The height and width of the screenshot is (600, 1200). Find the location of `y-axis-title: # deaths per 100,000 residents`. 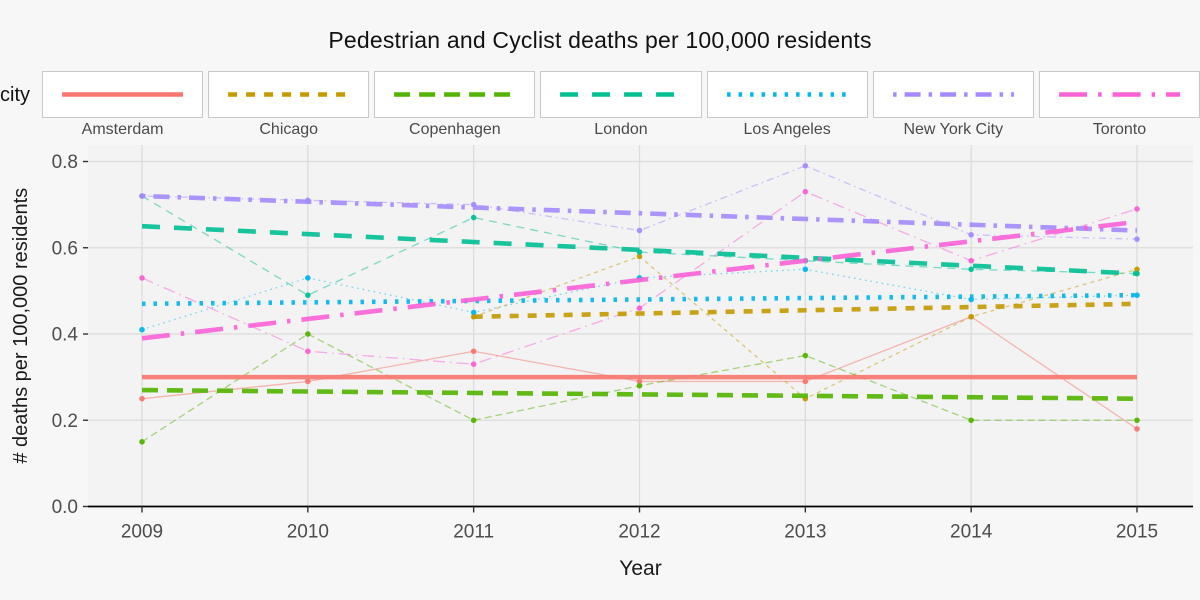

y-axis-title: # deaths per 100,000 residents is located at coordinates (21, 326).